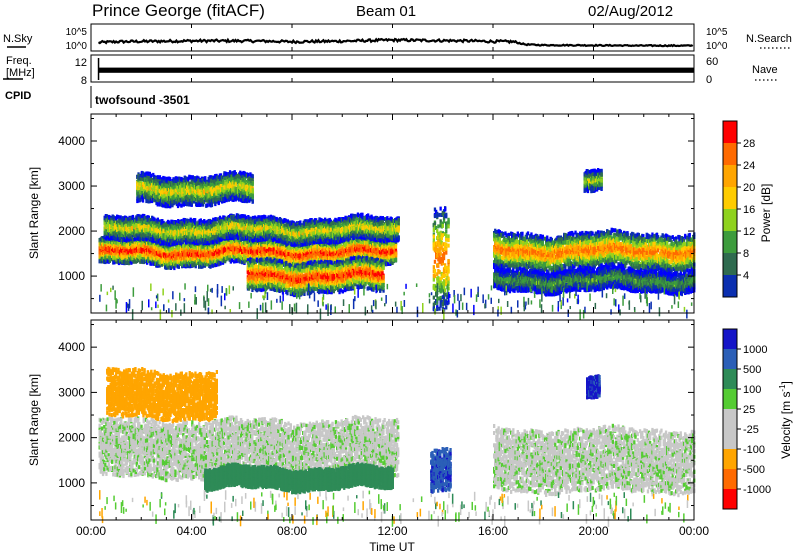  I want to click on echo-band, so click(248, 252).